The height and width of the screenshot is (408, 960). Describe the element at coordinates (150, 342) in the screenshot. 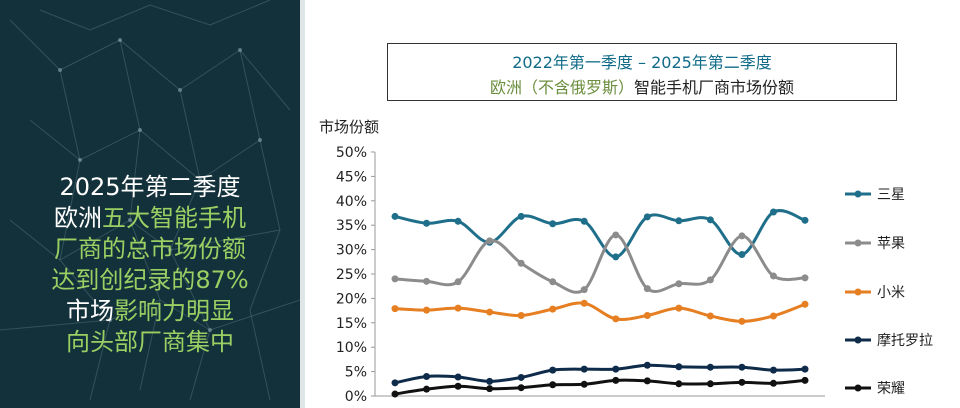

I see `headline-line-6: 向头部厂商集中` at that location.